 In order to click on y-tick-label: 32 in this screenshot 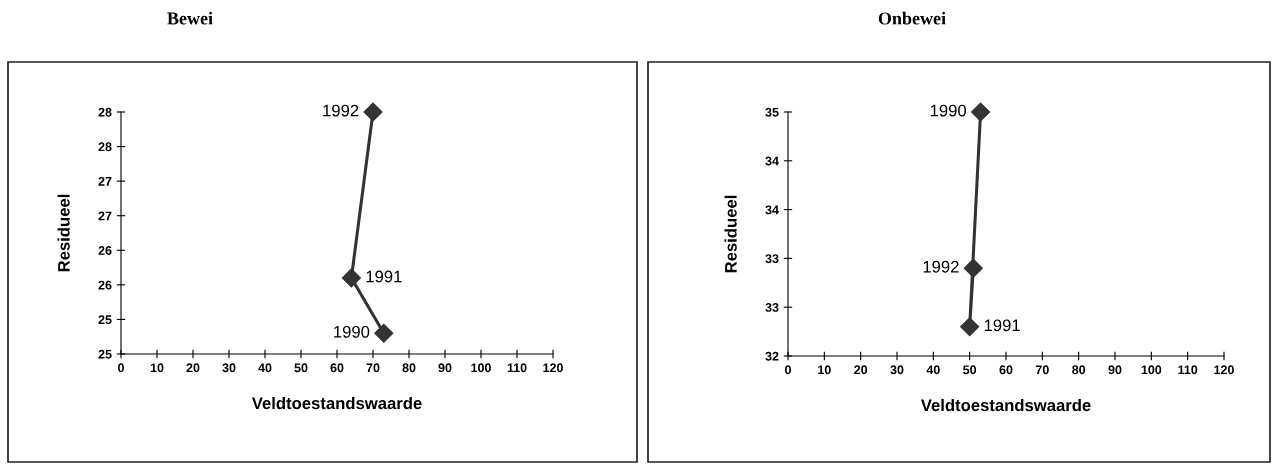, I will do `click(772, 356)`.